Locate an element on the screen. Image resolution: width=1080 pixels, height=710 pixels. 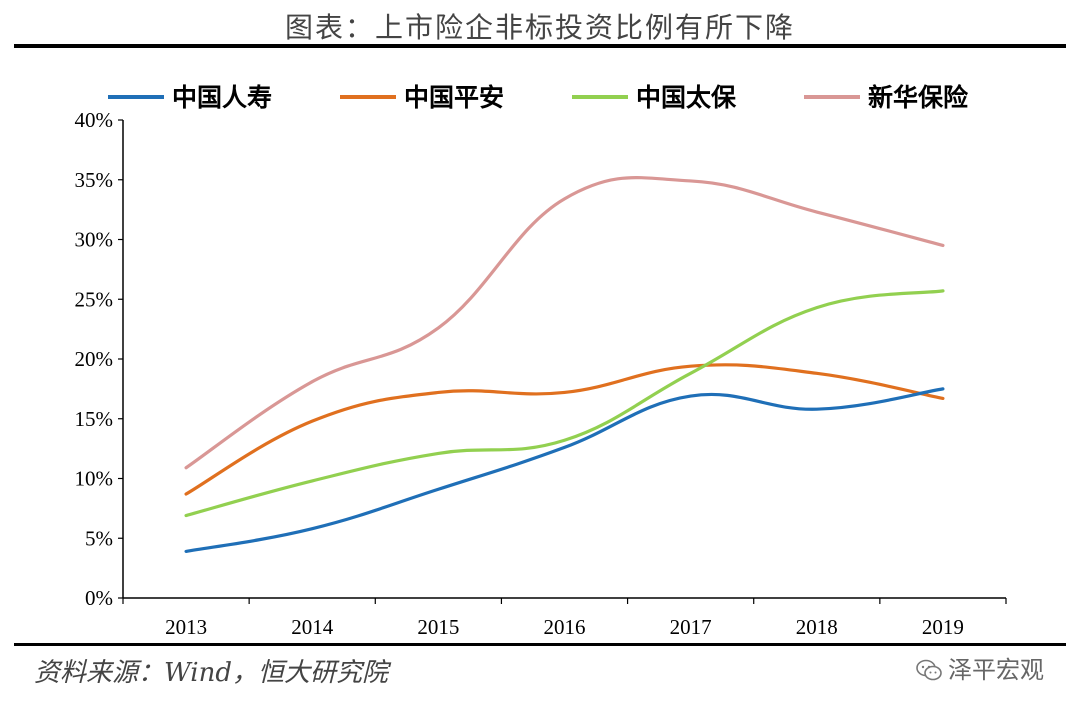
x-tick-label: 2014 is located at coordinates (312, 627).